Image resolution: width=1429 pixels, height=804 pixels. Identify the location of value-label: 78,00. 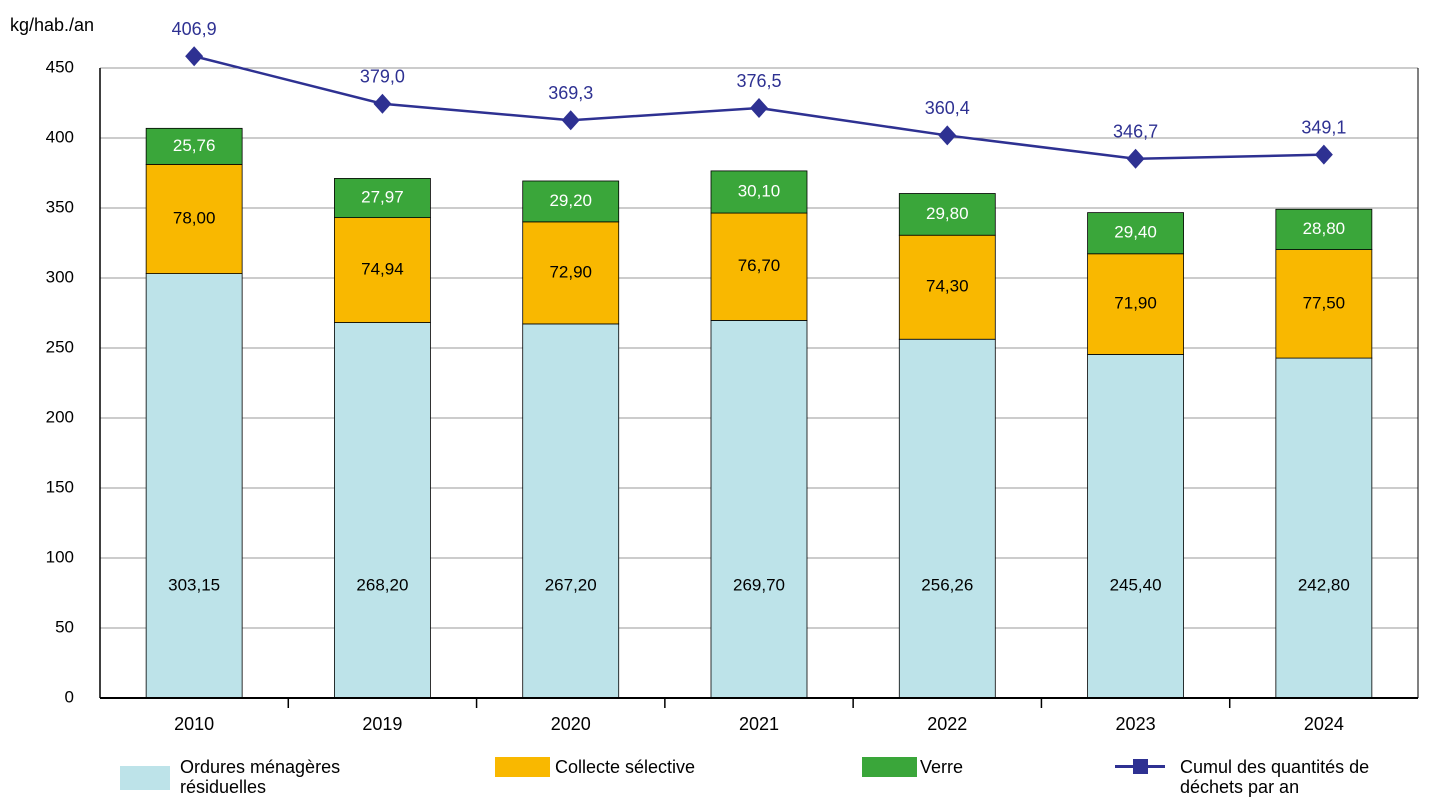
(194, 217).